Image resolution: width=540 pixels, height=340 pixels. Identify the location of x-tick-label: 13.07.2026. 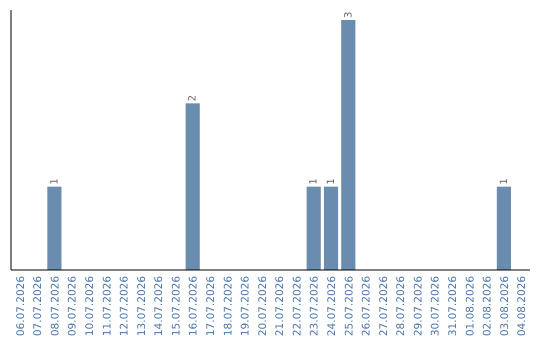
(142, 306).